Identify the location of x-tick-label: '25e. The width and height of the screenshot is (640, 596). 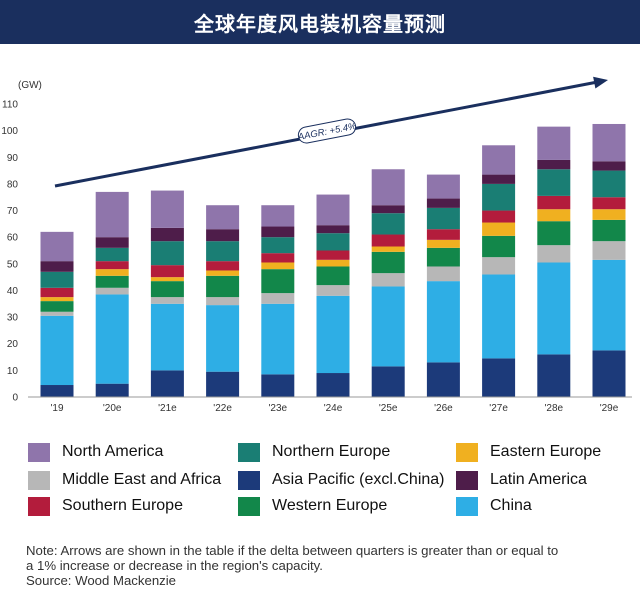
(388, 408).